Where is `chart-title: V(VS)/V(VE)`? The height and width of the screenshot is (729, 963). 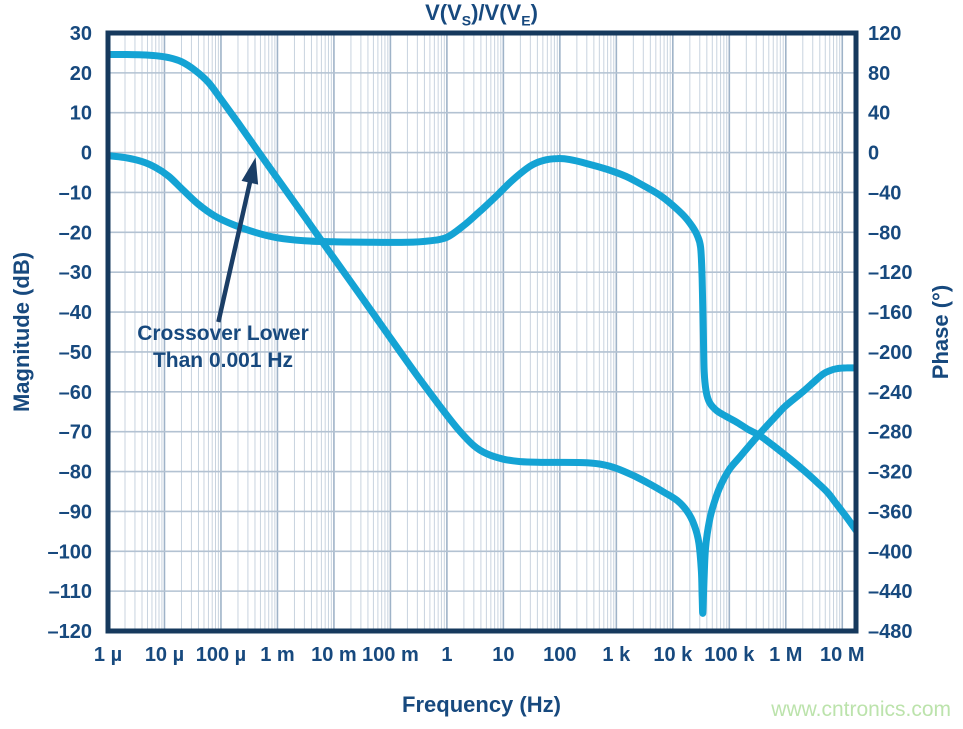 chart-title: V(VS)/V(VE) is located at coordinates (481, 14).